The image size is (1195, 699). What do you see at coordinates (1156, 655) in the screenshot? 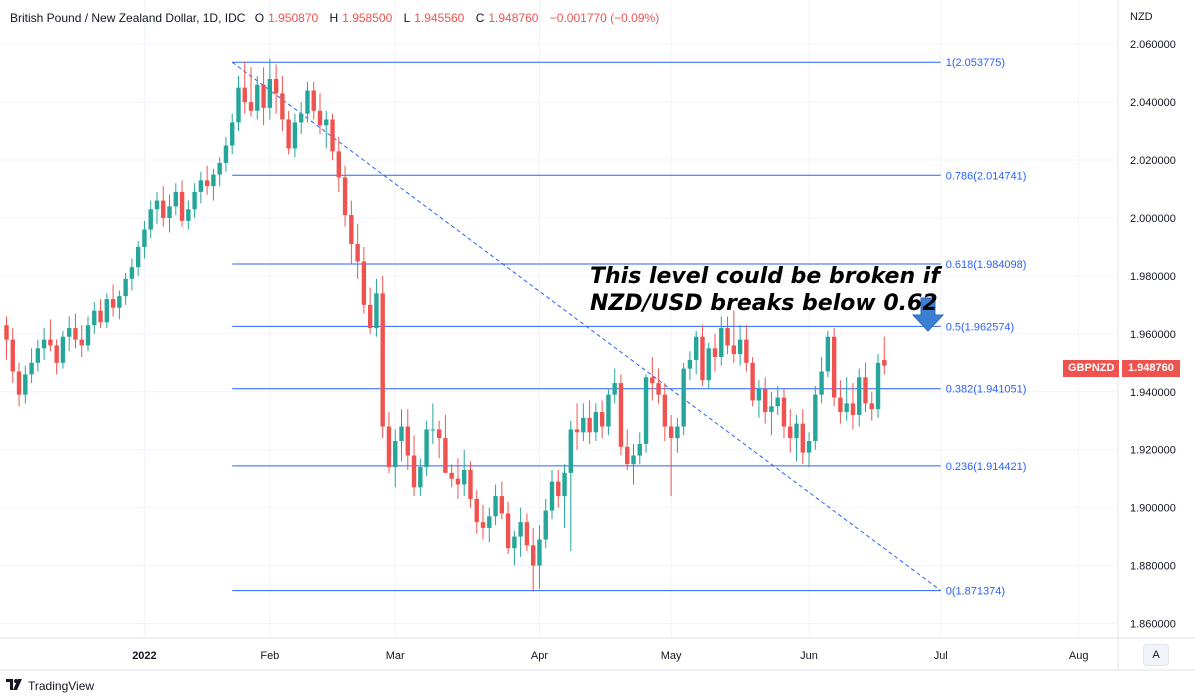
I see `auto-scale-button: A` at bounding box center [1156, 655].